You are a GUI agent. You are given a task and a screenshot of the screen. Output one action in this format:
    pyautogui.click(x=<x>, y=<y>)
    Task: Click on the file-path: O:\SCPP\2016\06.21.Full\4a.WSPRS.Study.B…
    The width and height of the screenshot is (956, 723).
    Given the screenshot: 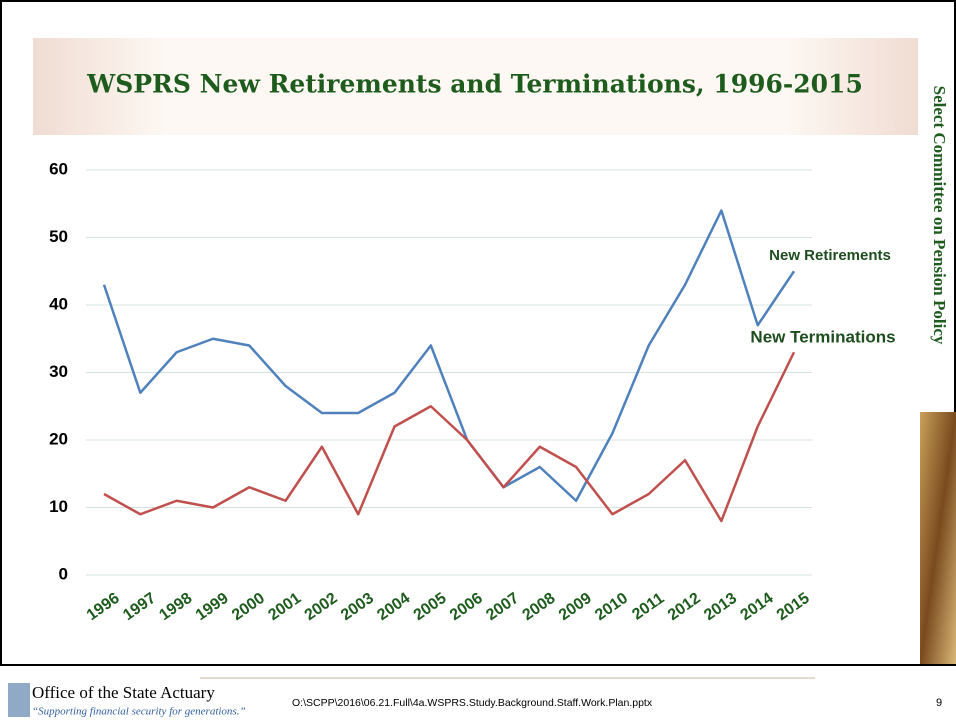 What is the action you would take?
    pyautogui.click(x=472, y=703)
    